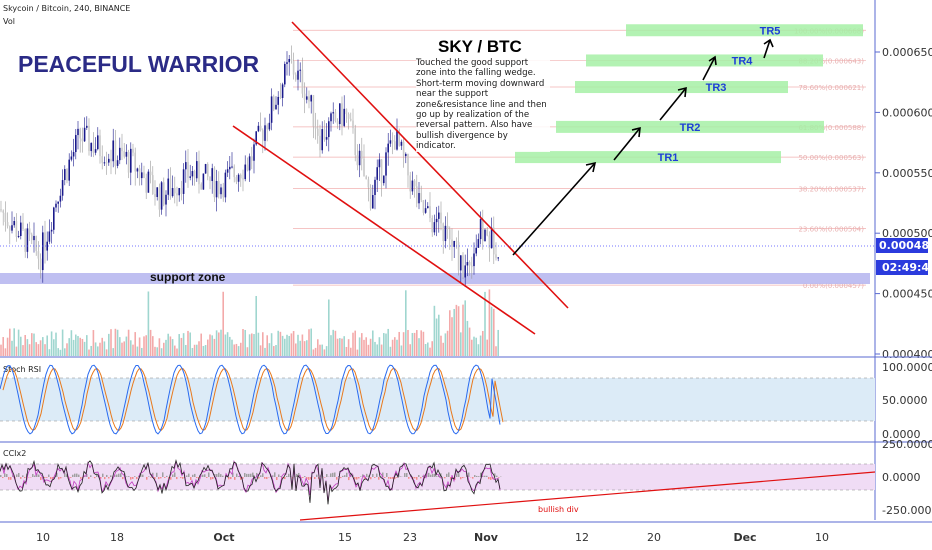 The width and height of the screenshot is (932, 550). What do you see at coordinates (435, 278) in the screenshot?
I see `support-zone` at bounding box center [435, 278].